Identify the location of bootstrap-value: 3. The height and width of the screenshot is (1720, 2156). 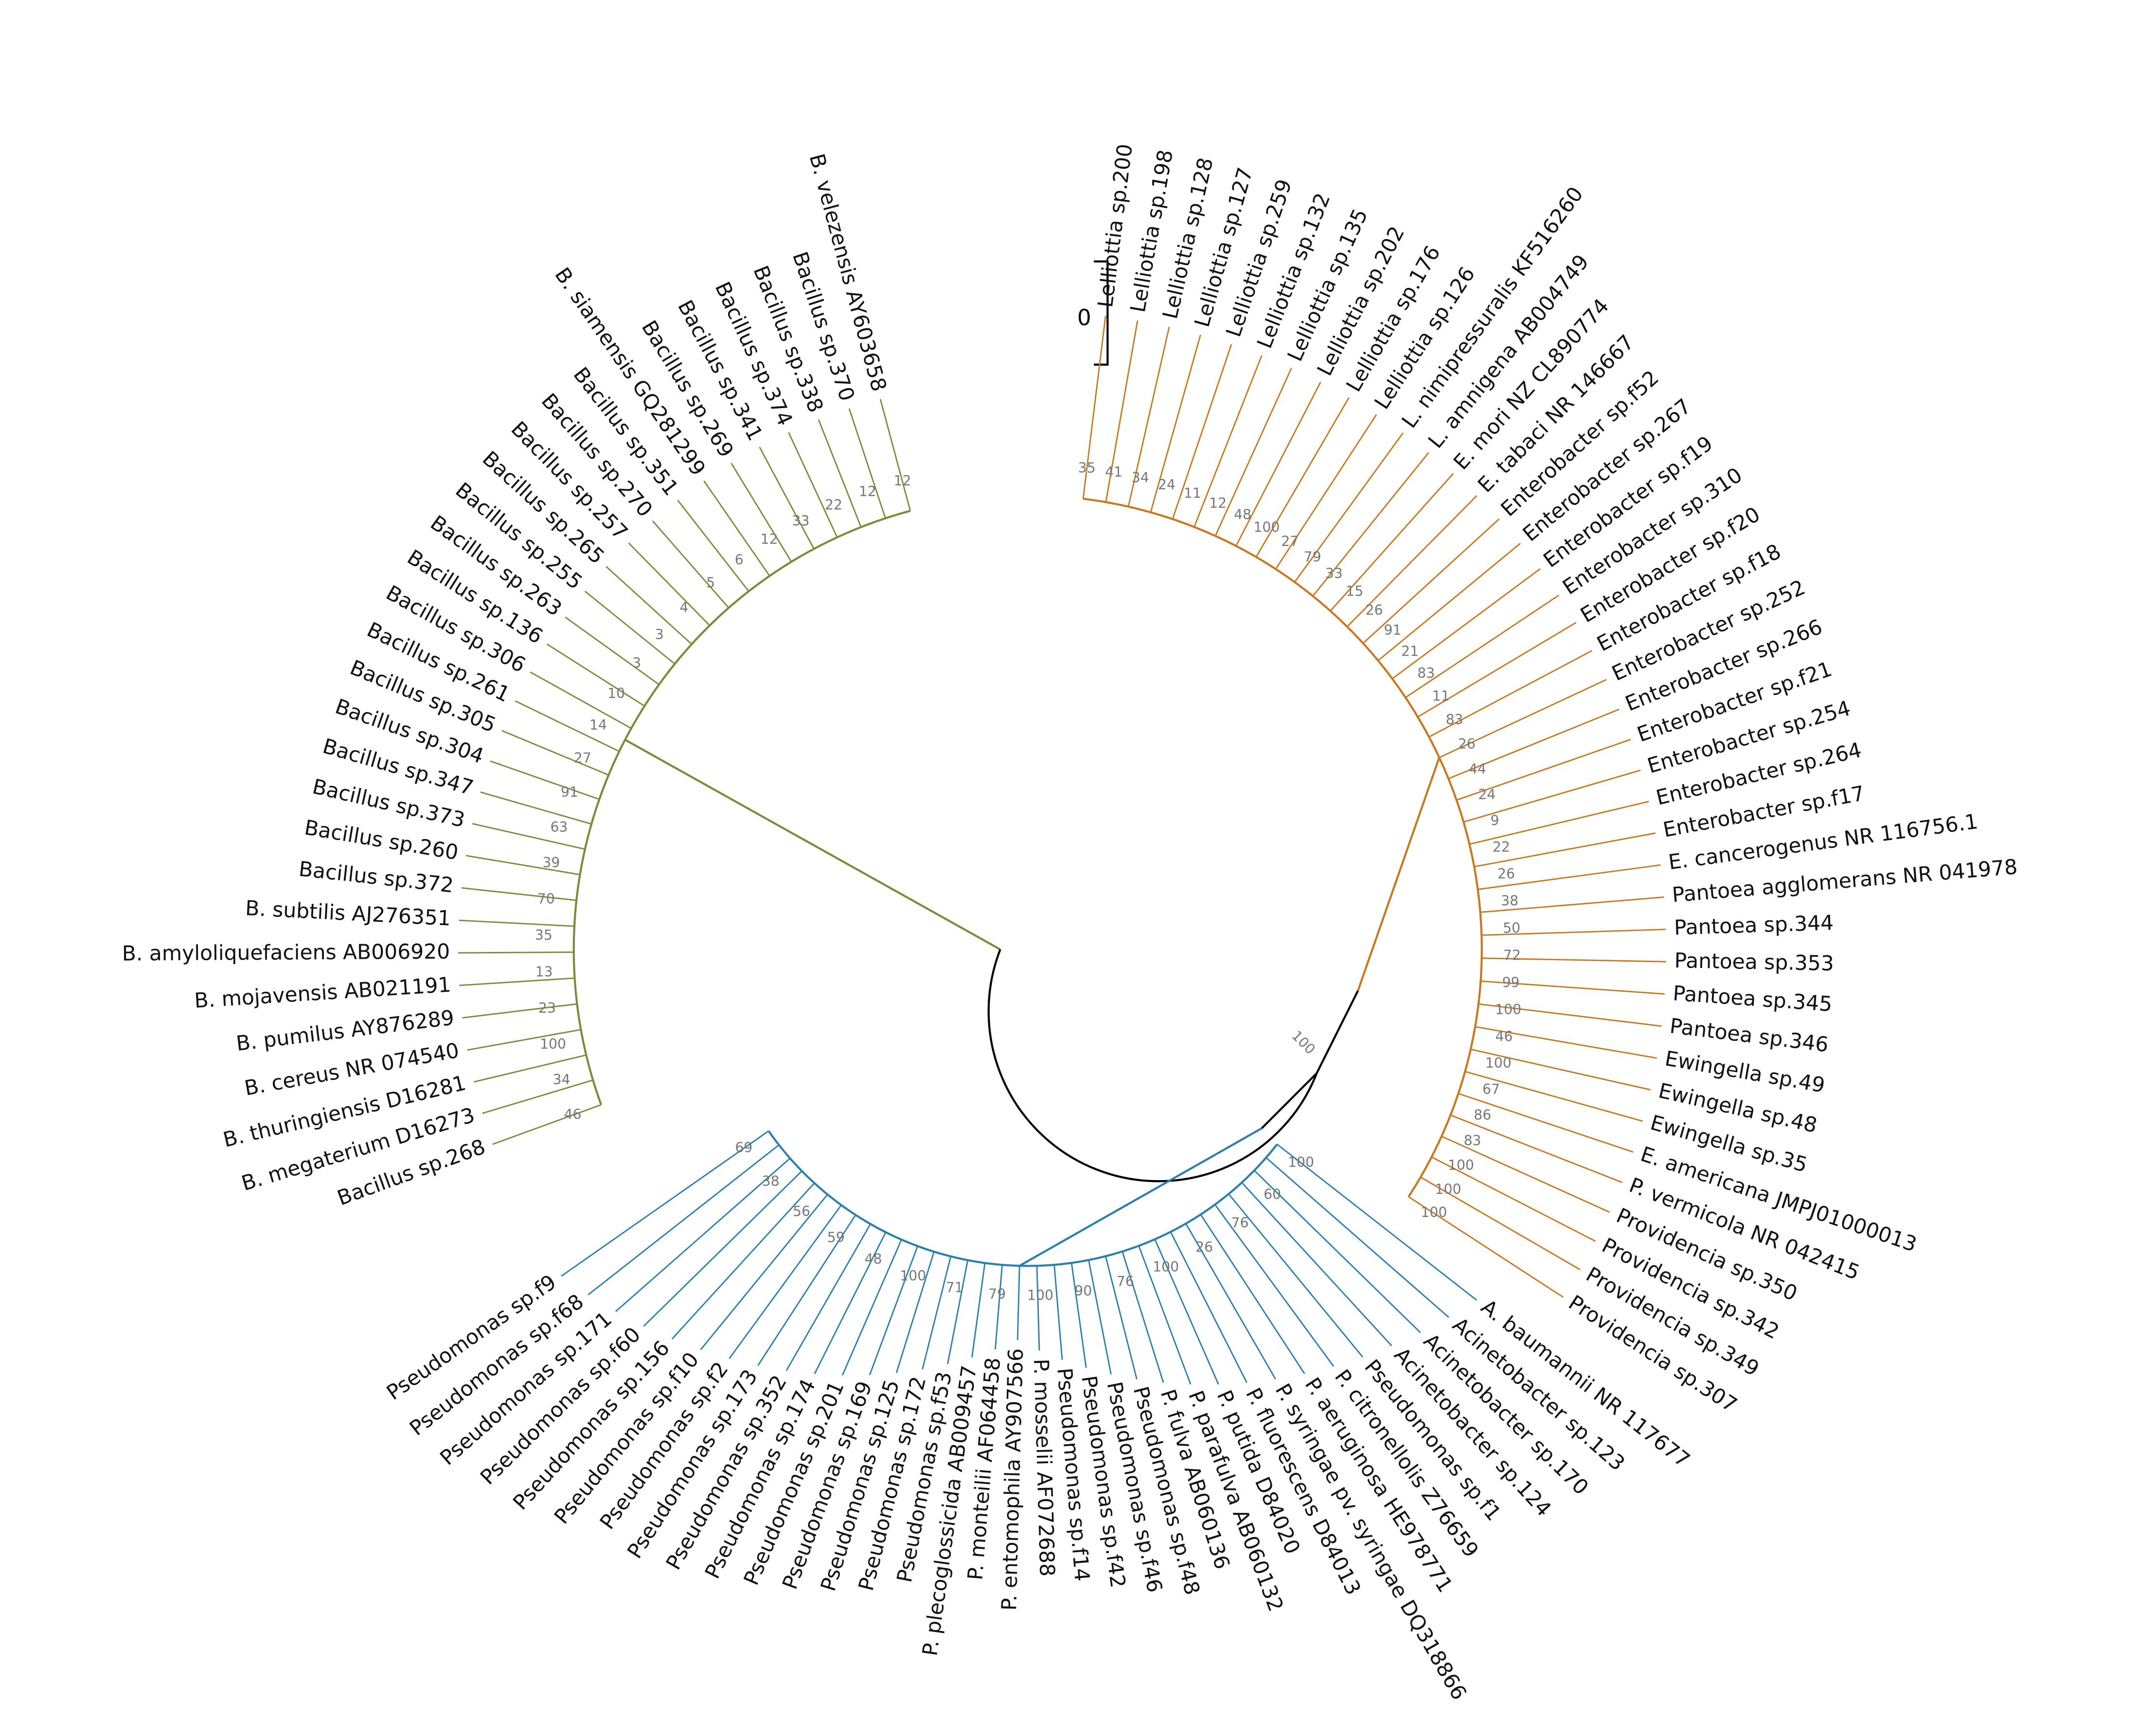
(659, 635).